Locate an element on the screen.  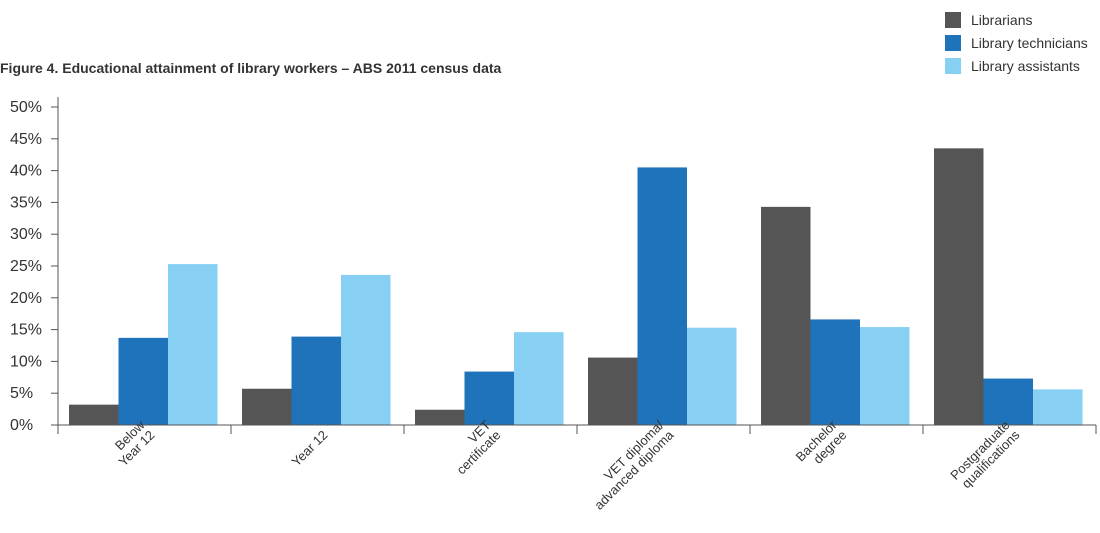
y-tick-label: 40% is located at coordinates (26, 171).